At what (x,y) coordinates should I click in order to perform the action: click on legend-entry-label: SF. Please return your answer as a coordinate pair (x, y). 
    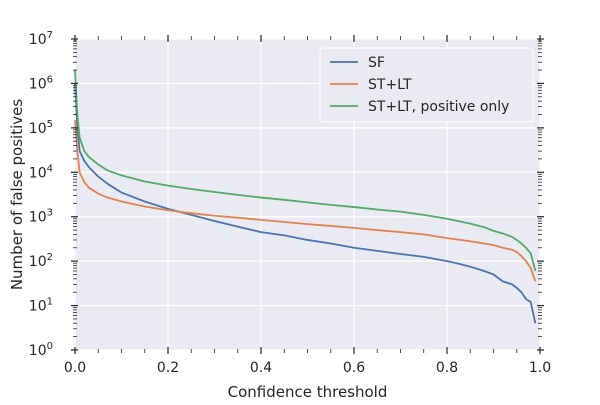
    Looking at the image, I should click on (376, 63).